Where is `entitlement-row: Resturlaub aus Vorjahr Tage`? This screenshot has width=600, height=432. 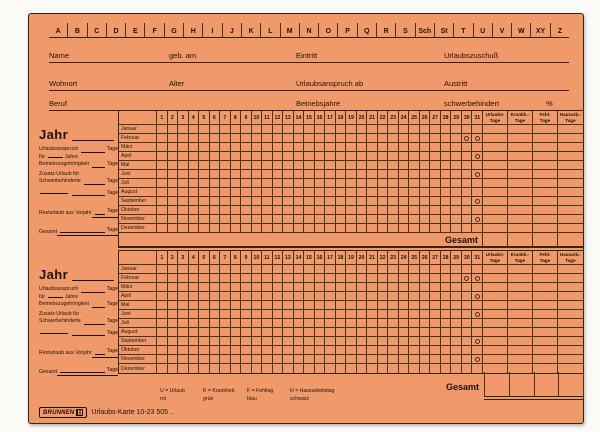
entitlement-row: Resturlaub aus Vorjahr Tage is located at coordinates (78, 213).